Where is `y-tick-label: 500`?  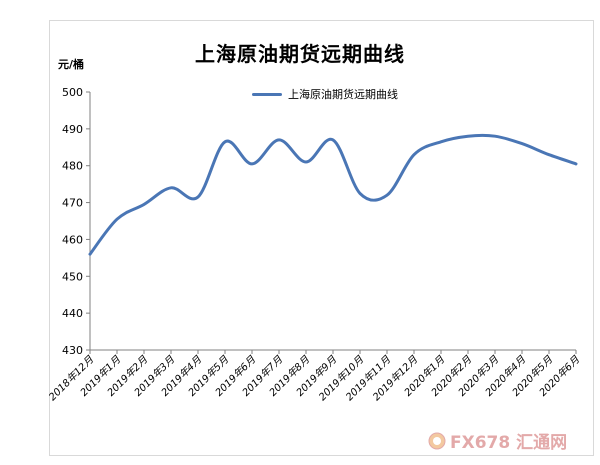 y-tick-label: 500 is located at coordinates (72, 92).